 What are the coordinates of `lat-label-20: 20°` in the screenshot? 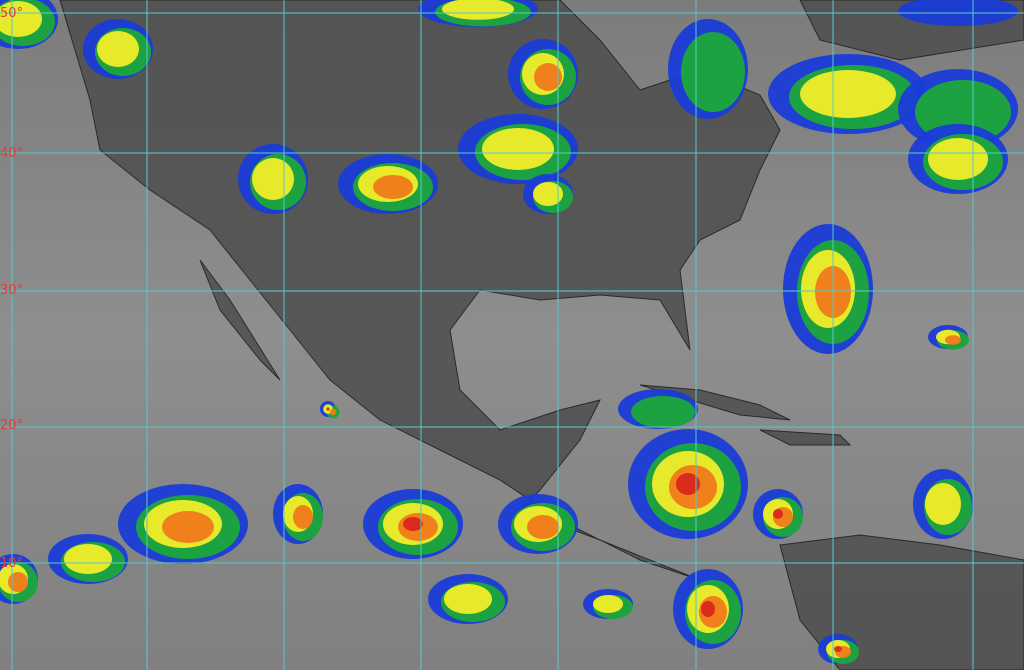 It's located at (12, 425).